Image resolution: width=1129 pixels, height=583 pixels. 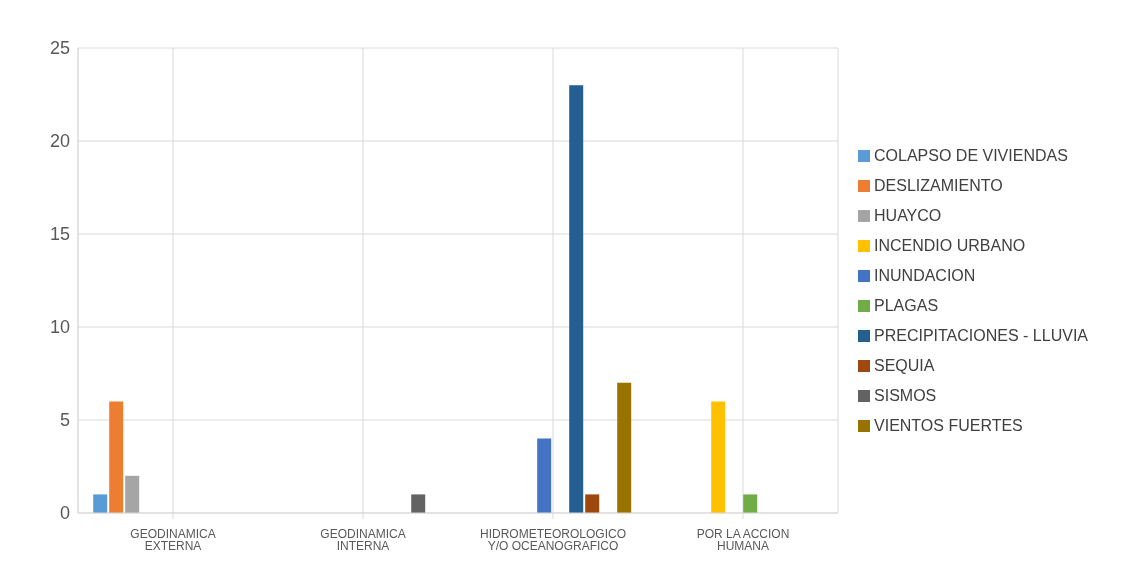 I want to click on x-tick-label: GEODINAMICA EXTERNA, so click(x=173, y=539).